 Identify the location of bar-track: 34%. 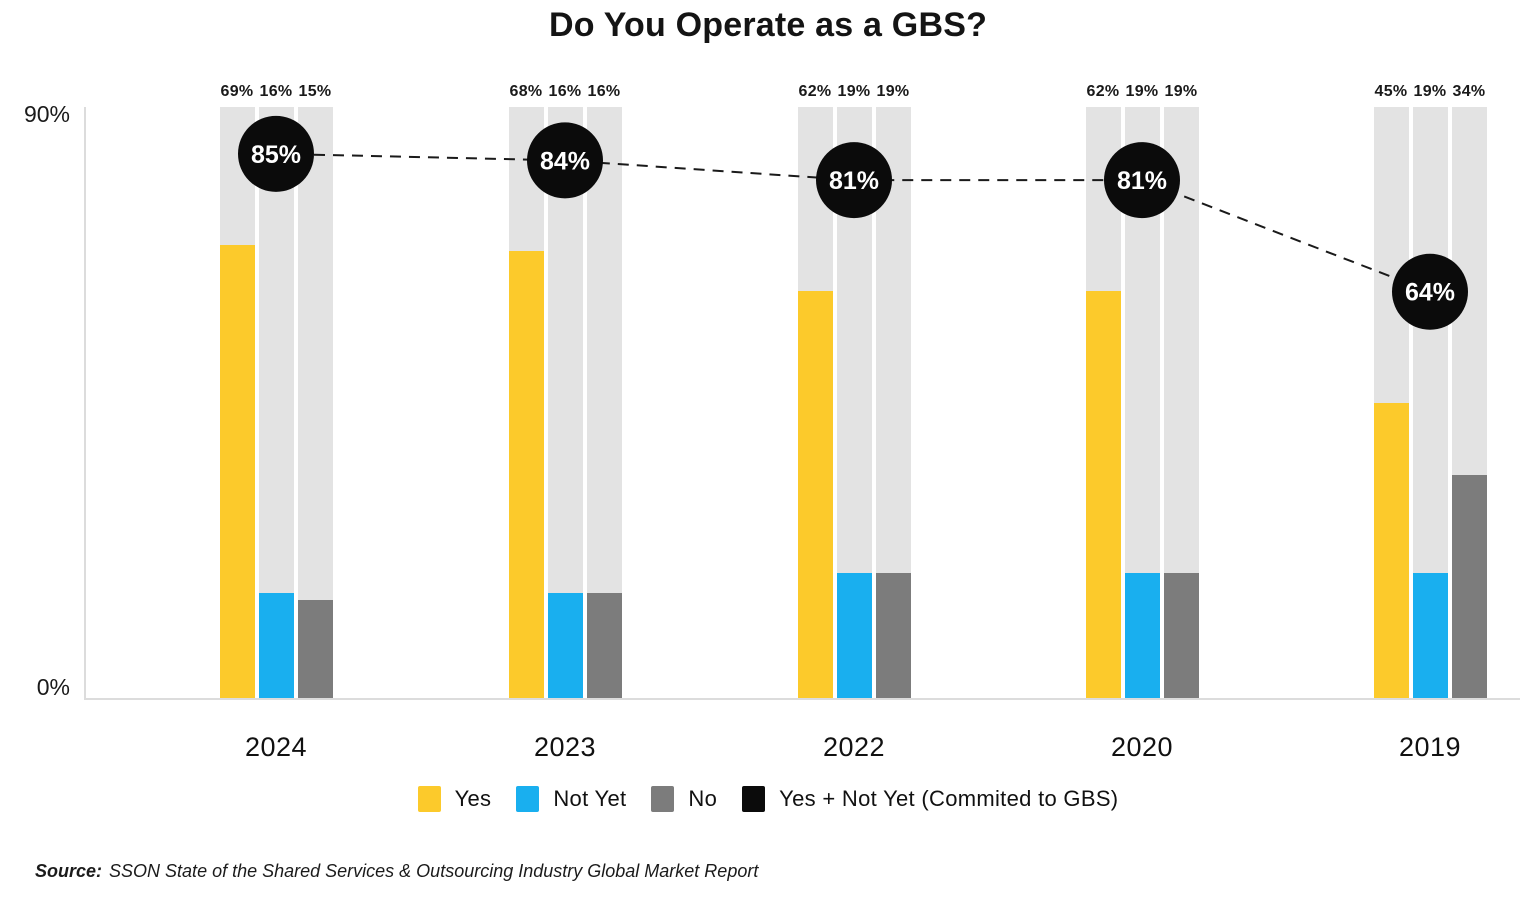
(1469, 390).